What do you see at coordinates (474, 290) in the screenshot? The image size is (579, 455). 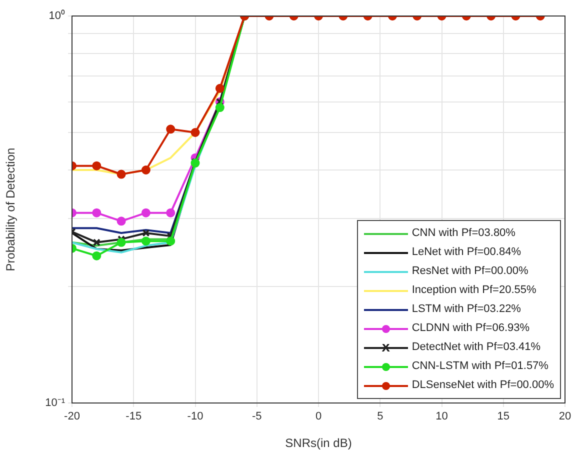 I see `legend-label: Inception with Pf=20.55%` at bounding box center [474, 290].